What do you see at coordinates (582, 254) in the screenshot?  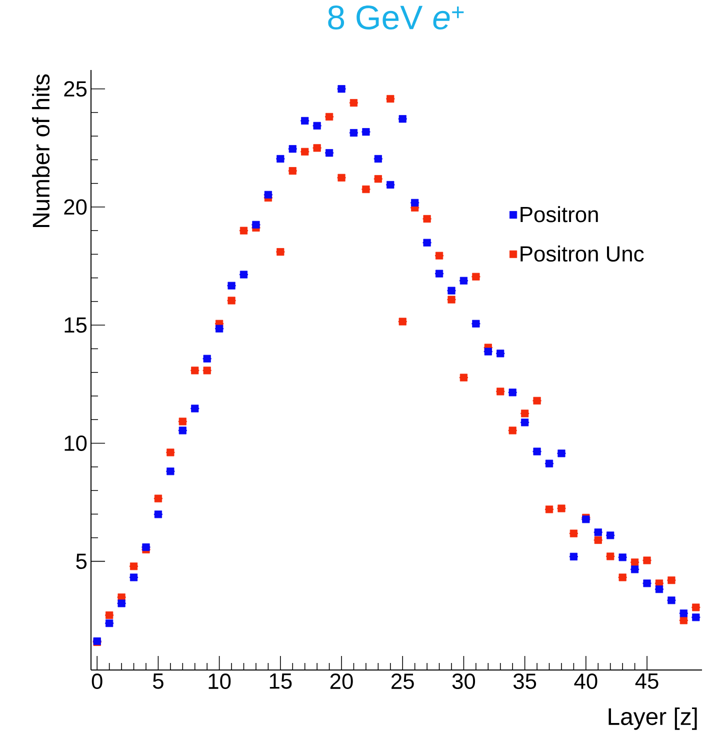 I see `legend-label: Positron Unc` at bounding box center [582, 254].